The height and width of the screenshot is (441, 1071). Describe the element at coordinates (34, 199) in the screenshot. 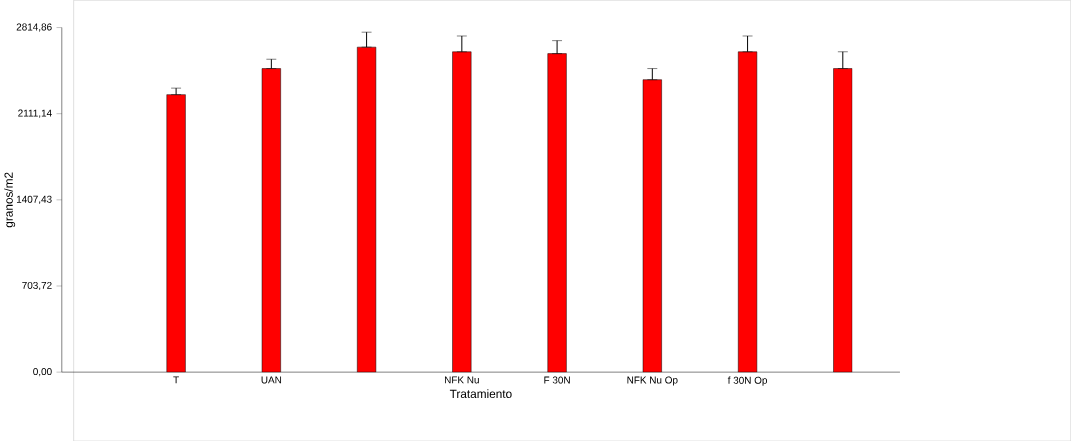

I see `y-tick-label: 1407,43` at that location.